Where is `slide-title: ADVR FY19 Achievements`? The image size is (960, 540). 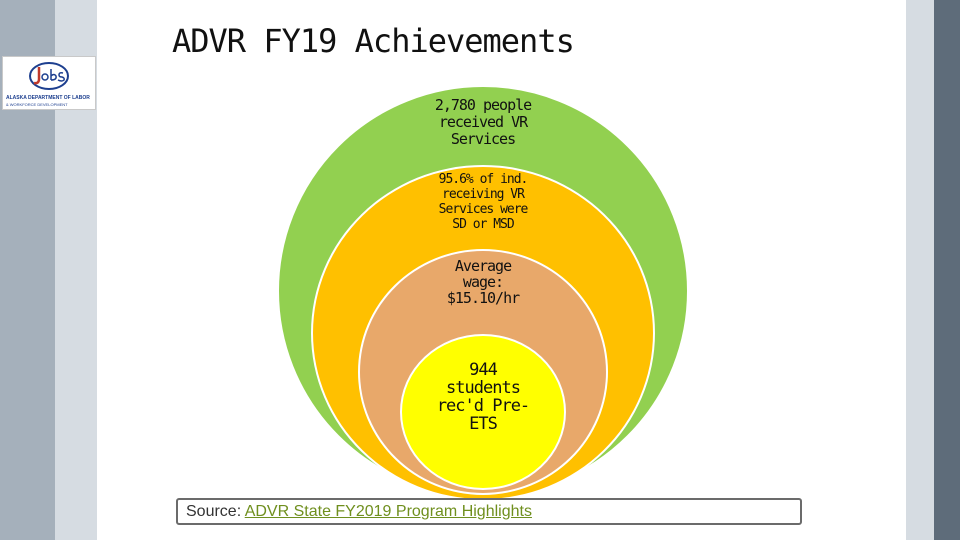
slide-title: ADVR FY19 Achievements is located at coordinates (373, 41).